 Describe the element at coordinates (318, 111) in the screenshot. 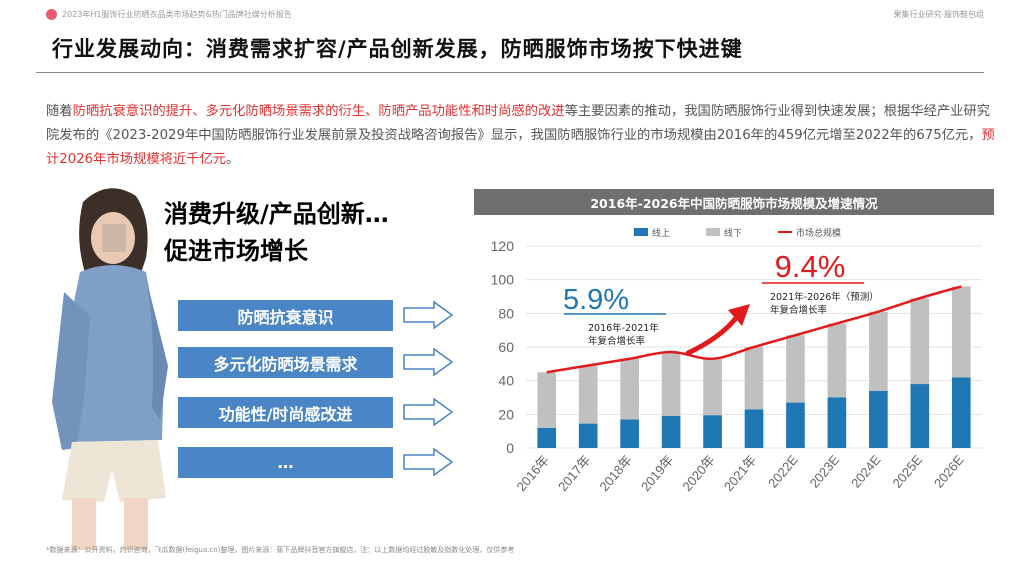

I see `intro-highlight: 防晒抗衰意识的提升、多元化防晒场景需求的衍生、防晒产品功能性和时尚感的改进` at that location.